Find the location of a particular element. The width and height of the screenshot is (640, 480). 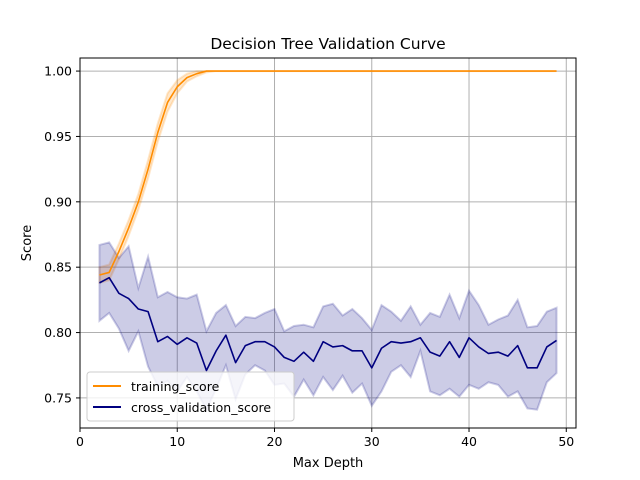

y-tick-label: 0.90 is located at coordinates (58, 201).